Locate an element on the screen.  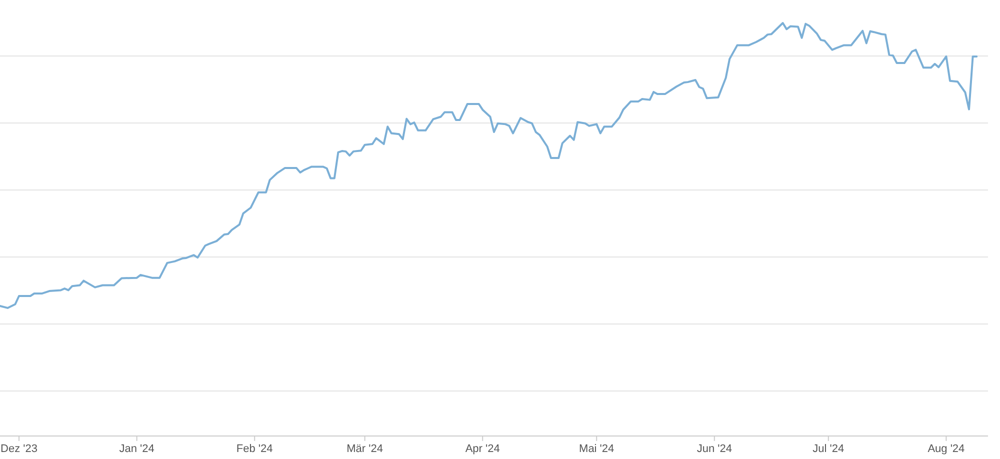
x-tick-label: Feb '24 is located at coordinates (254, 449).